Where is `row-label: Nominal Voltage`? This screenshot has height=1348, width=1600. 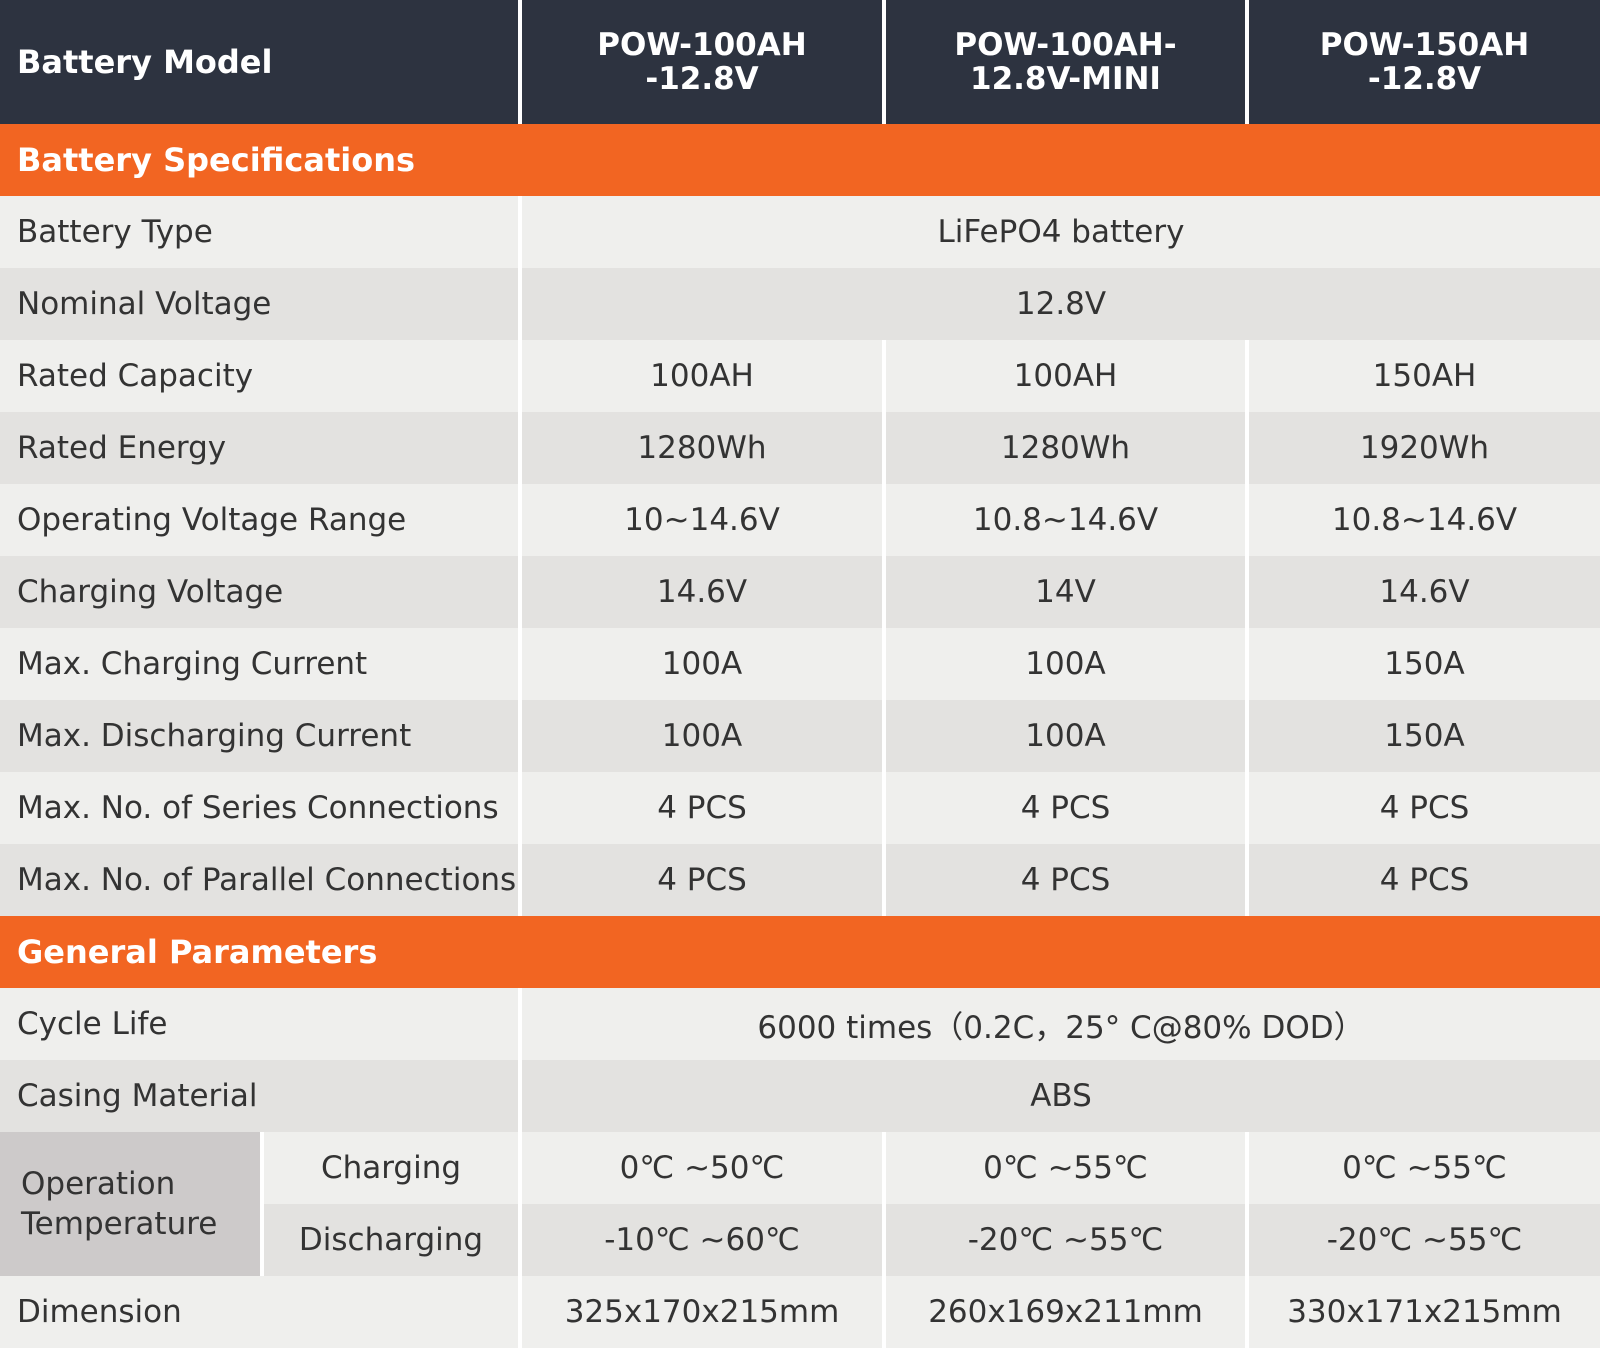
row-label: Nominal Voltage is located at coordinates (261, 304).